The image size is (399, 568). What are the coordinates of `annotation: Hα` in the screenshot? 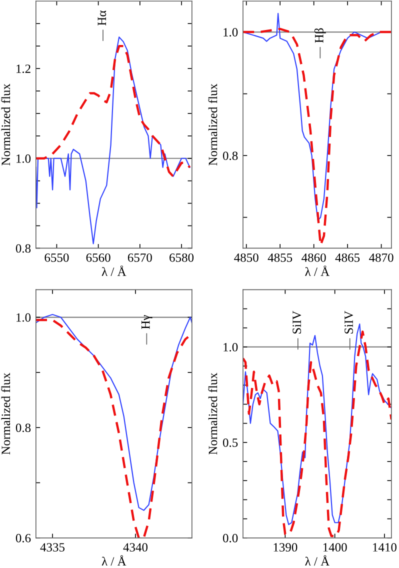 It's located at (102, 18).